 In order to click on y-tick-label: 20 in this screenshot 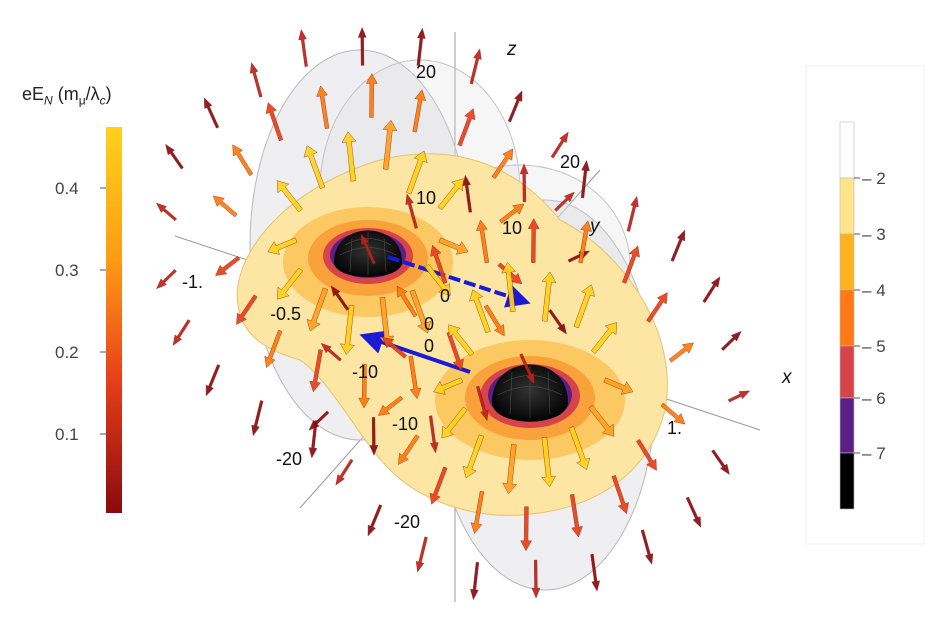, I will do `click(570, 162)`.